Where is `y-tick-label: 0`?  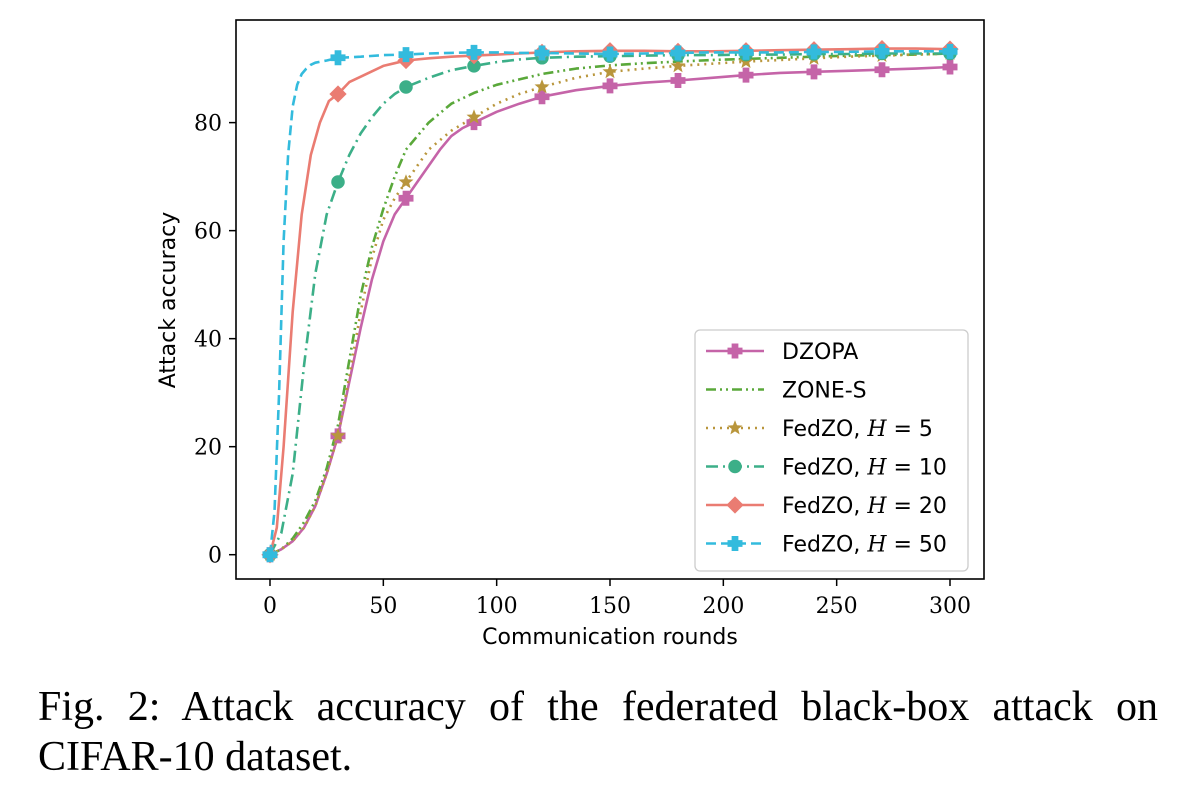
y-tick-label: 0 is located at coordinates (215, 556).